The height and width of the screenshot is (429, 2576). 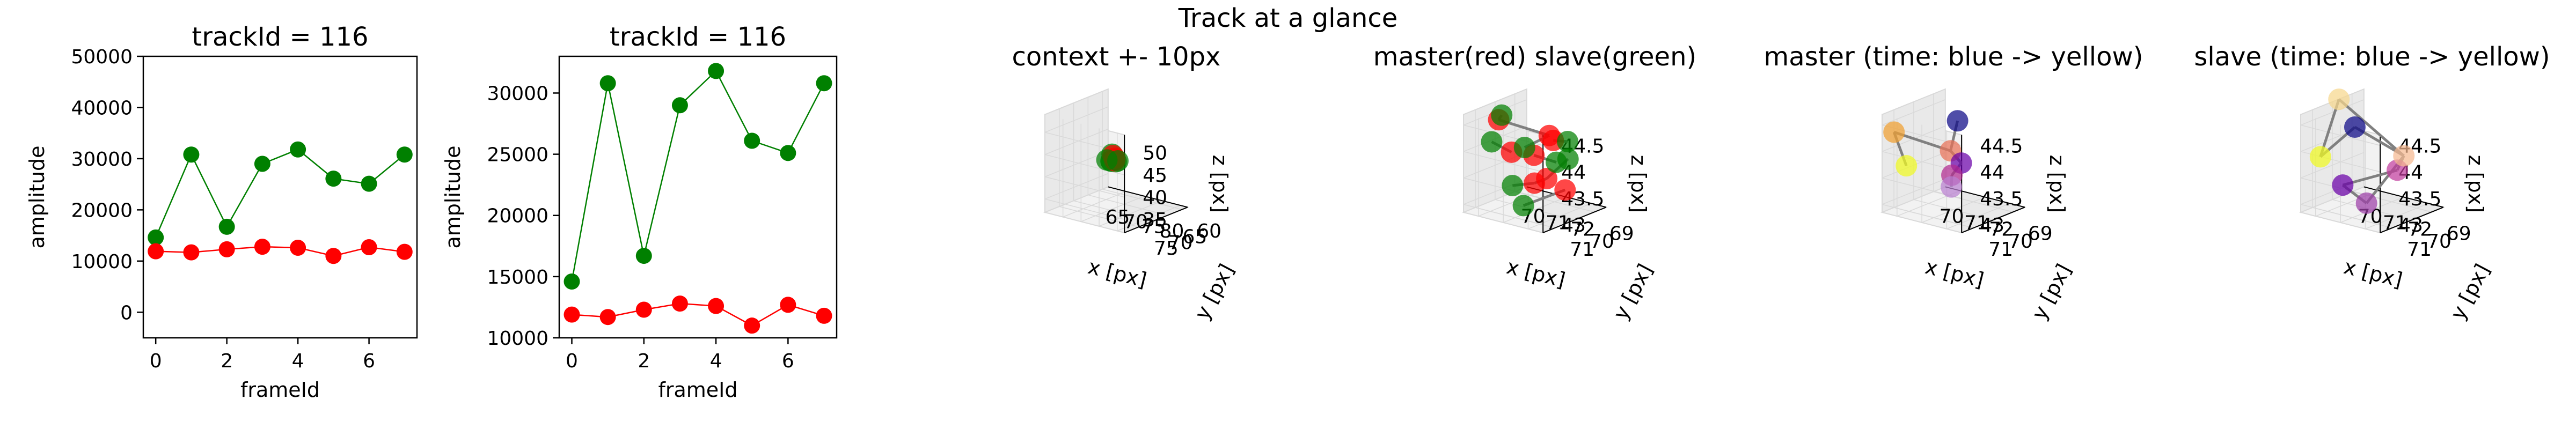 What do you see at coordinates (1116, 57) in the screenshot?
I see `chart-title: context +- 10px` at bounding box center [1116, 57].